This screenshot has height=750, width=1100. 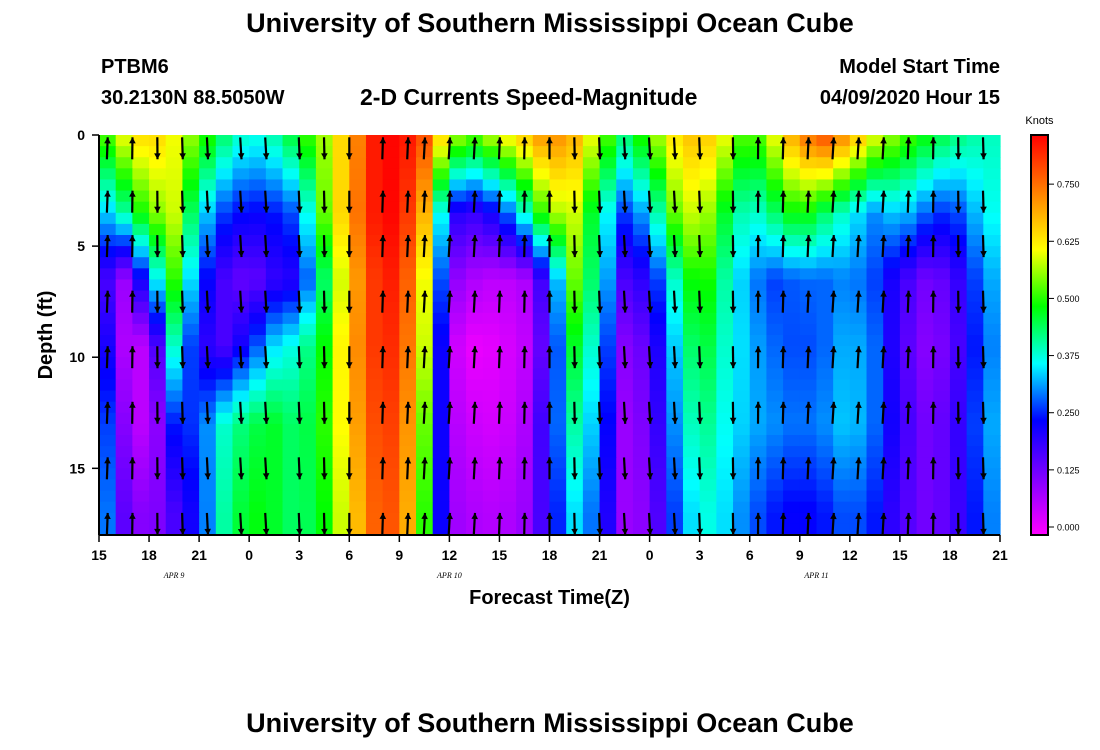 What do you see at coordinates (449, 575) in the screenshot?
I see `day-label: APR 10` at bounding box center [449, 575].